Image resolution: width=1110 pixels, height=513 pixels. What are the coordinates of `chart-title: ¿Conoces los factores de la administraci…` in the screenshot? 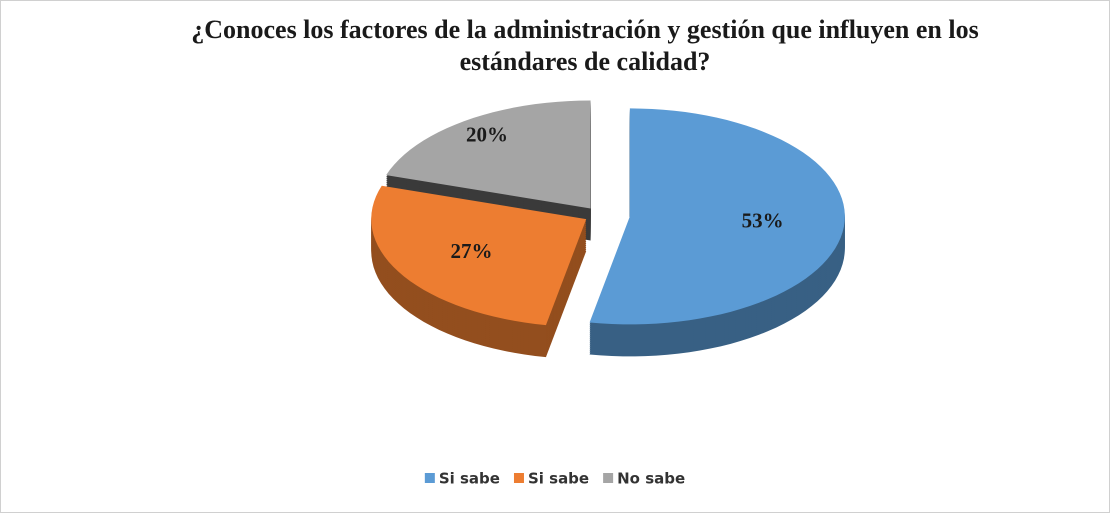 It's located at (585, 45).